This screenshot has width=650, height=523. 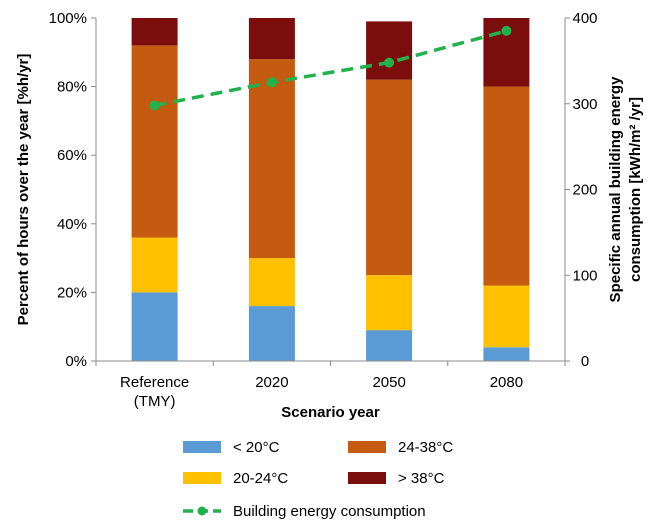 I want to click on x-tick-label: Reference, so click(x=154, y=382).